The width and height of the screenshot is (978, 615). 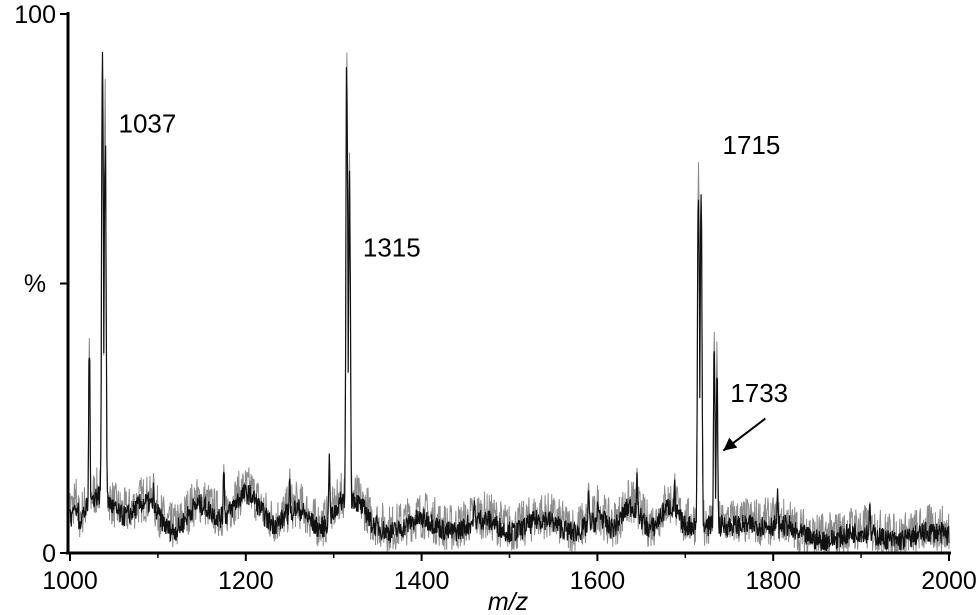 I want to click on y-tick-label: 0, so click(x=49, y=554).